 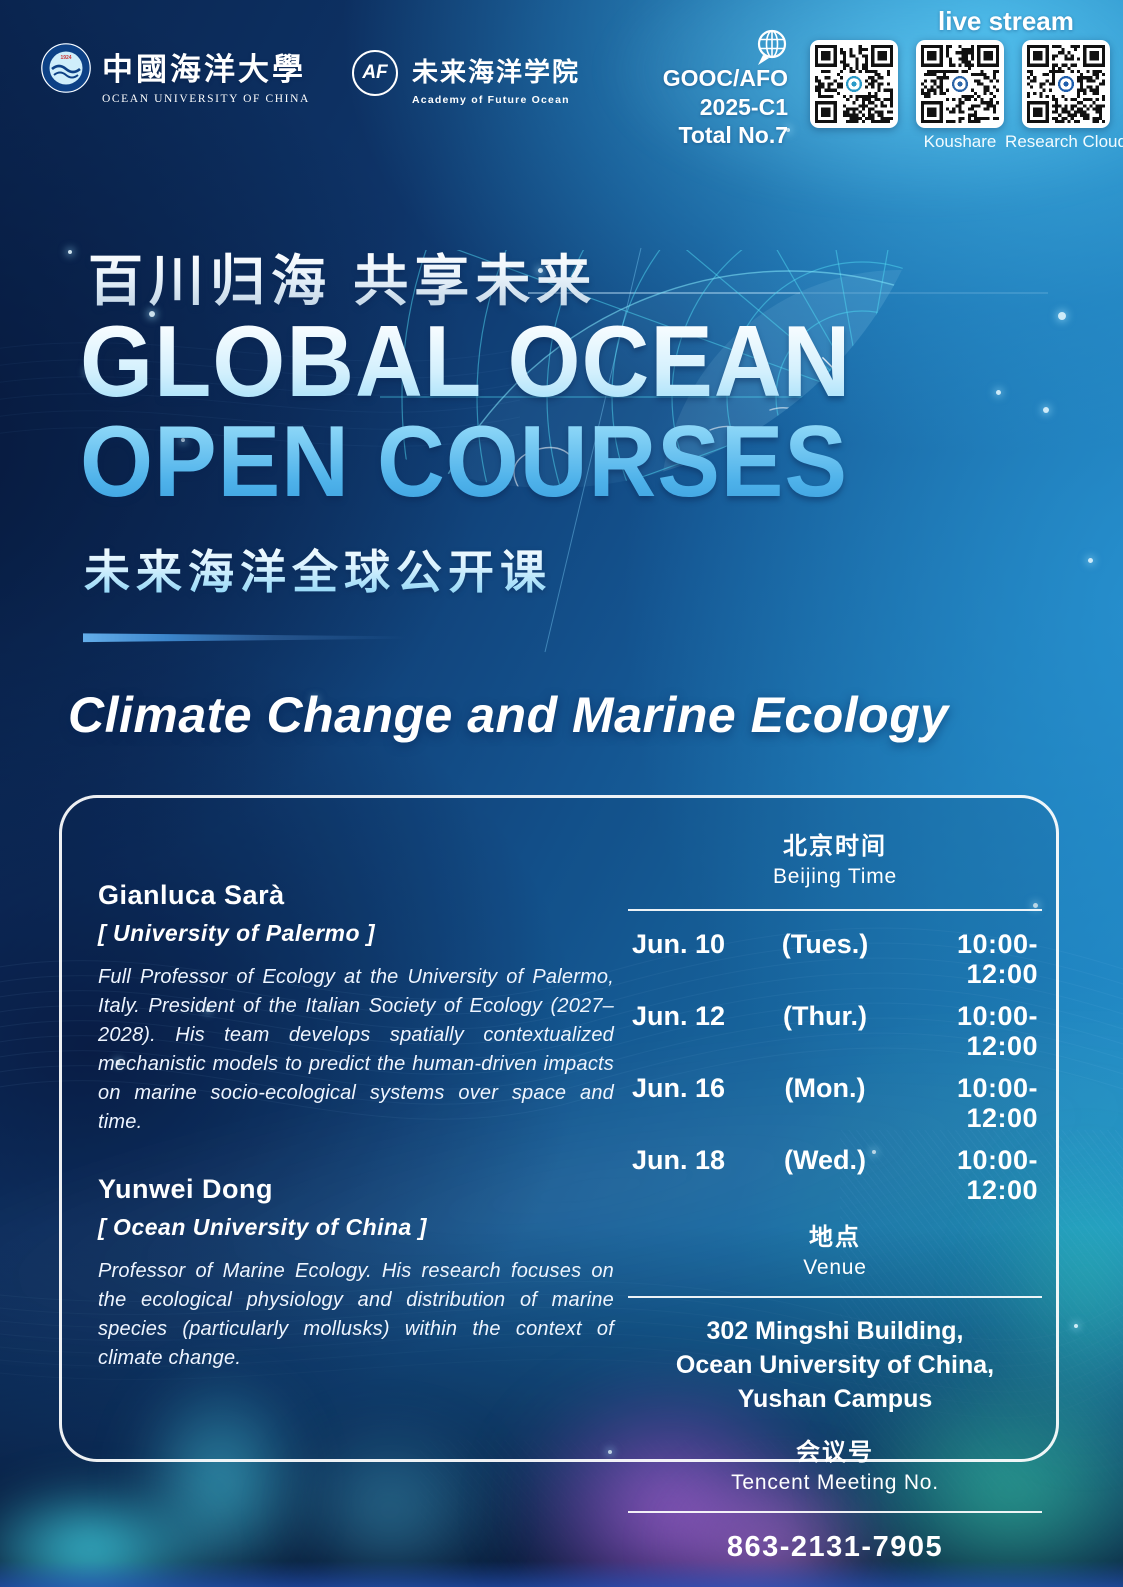 What do you see at coordinates (825, 1088) in the screenshot?
I see `session-day: (Mon.)` at bounding box center [825, 1088].